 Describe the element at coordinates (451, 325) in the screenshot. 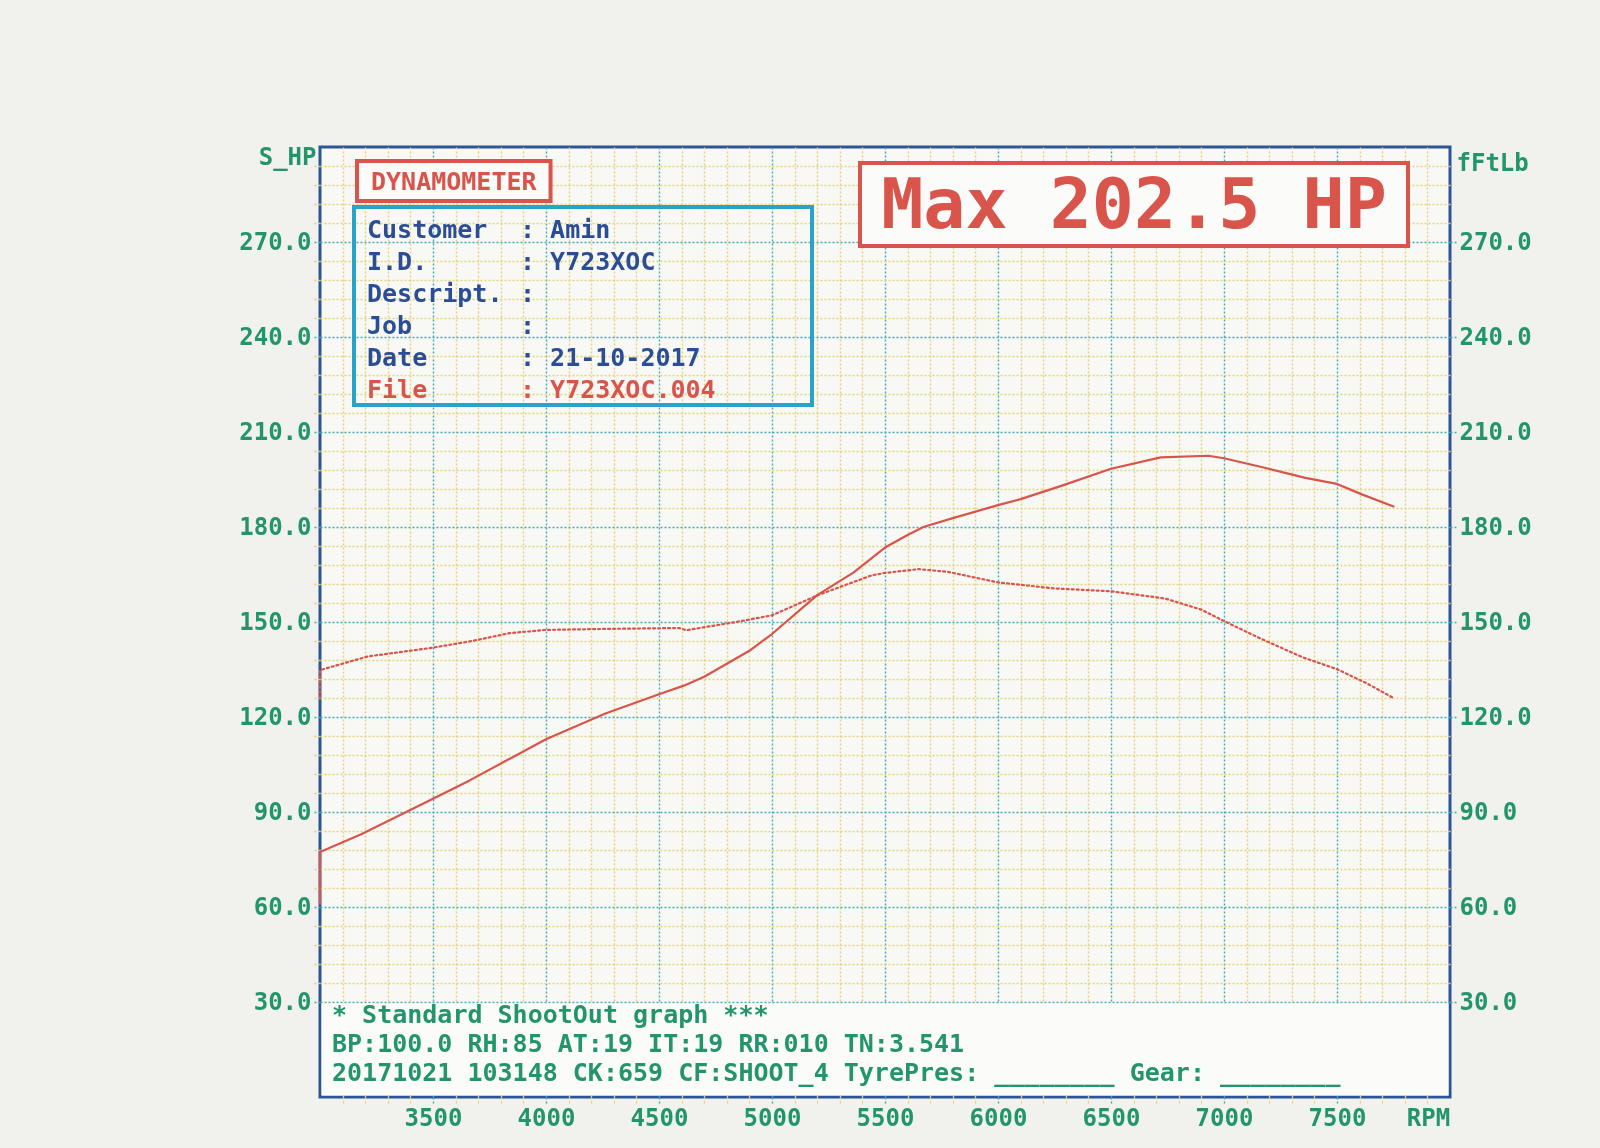

I see `text: Job :` at that location.